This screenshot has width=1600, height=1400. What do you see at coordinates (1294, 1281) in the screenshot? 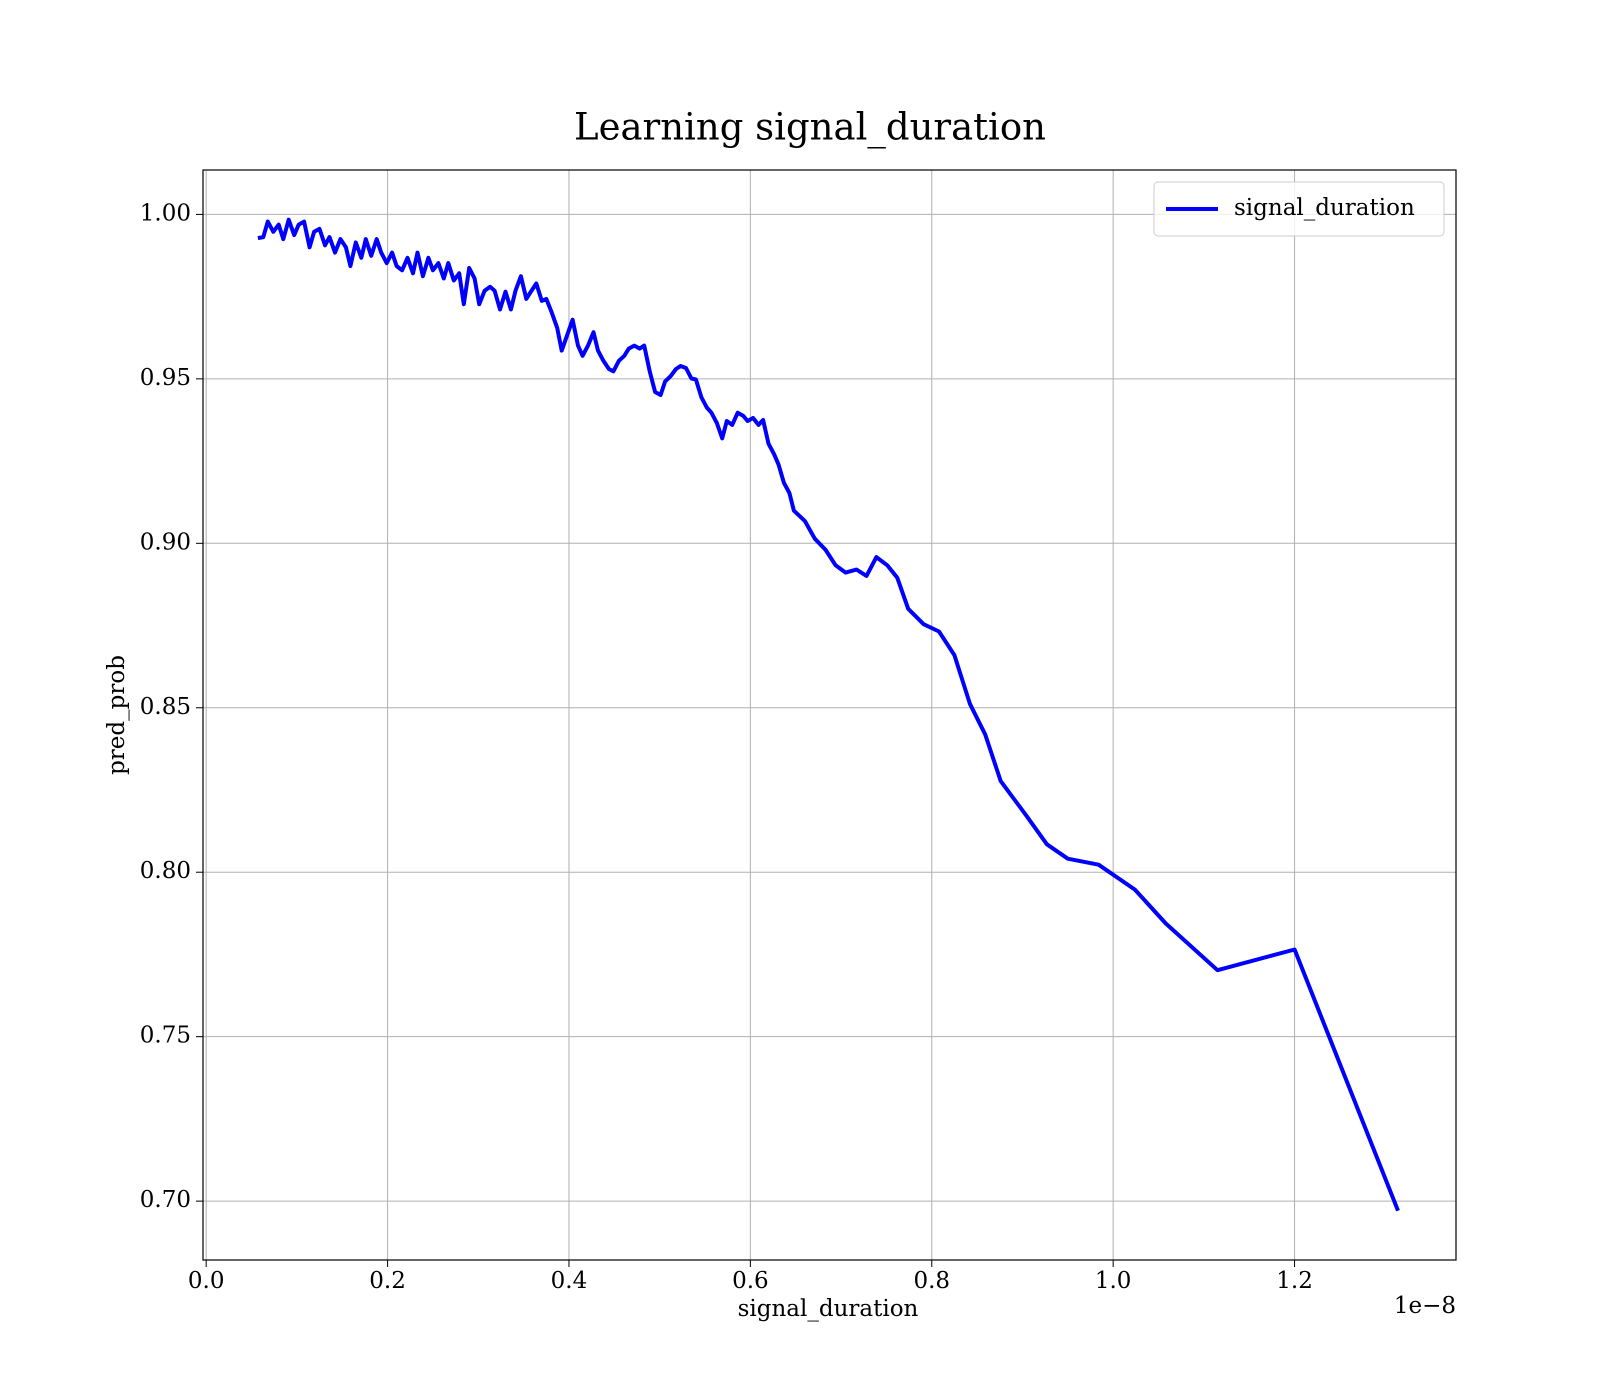
I see `x-tick-label: 1.2` at bounding box center [1294, 1281].